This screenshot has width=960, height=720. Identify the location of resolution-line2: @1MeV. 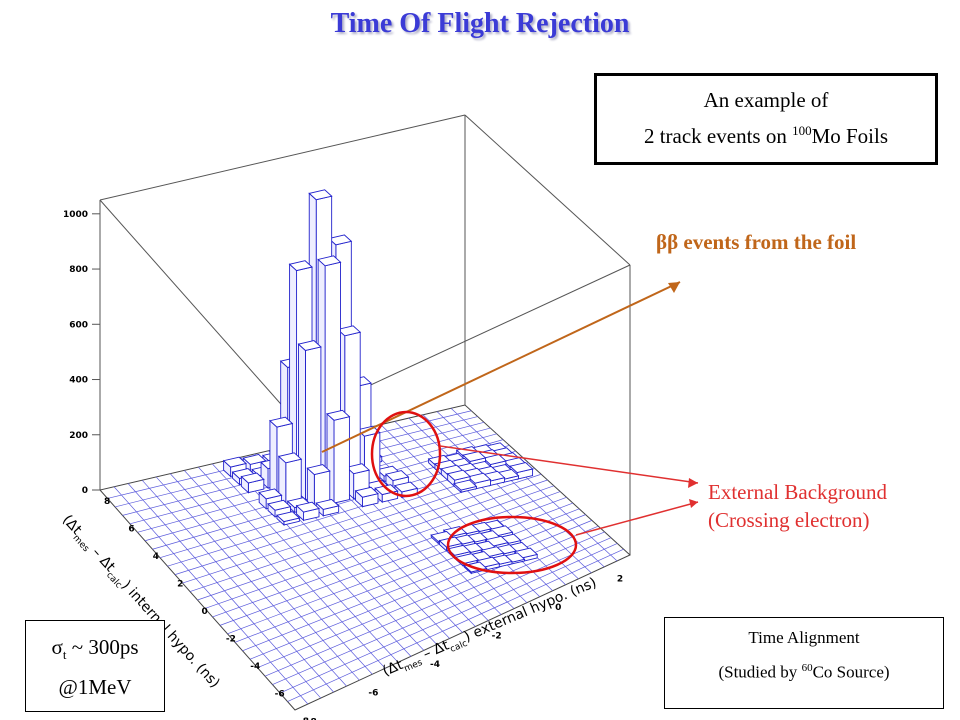
(95, 687).